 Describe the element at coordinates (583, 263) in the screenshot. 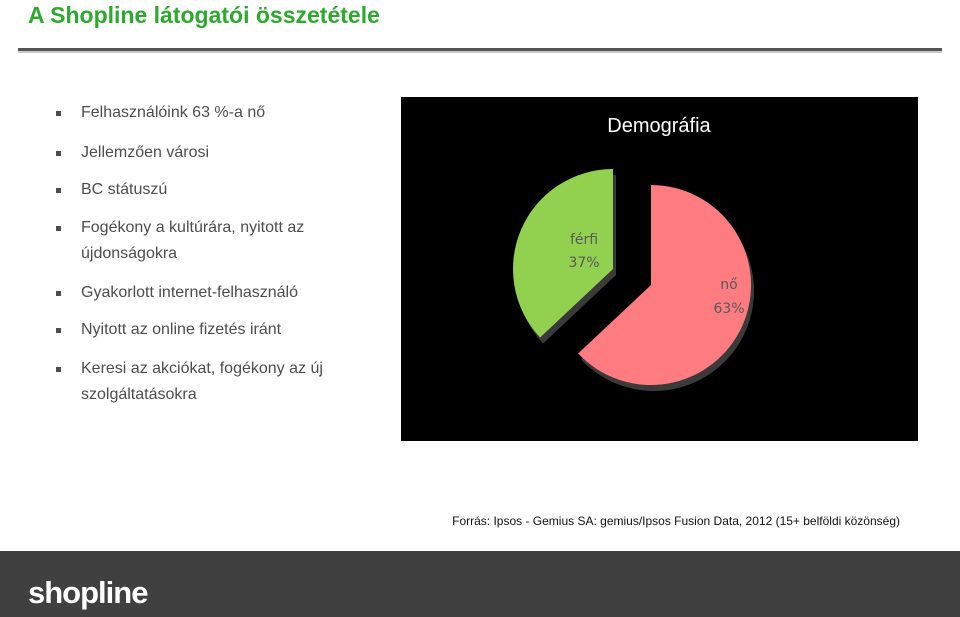

I see `slice-value-label: 37%` at that location.